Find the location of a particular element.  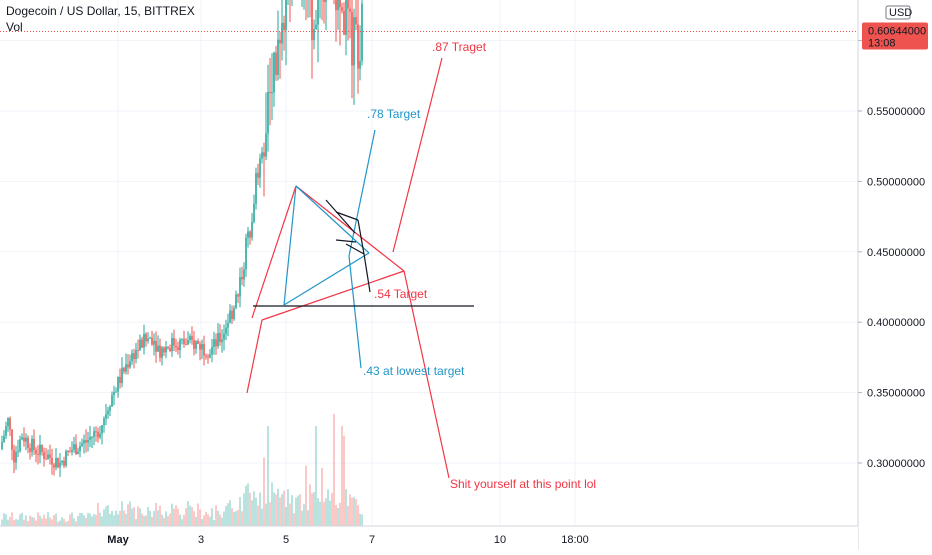

annotation-label: .54 Target is located at coordinates (401, 294).